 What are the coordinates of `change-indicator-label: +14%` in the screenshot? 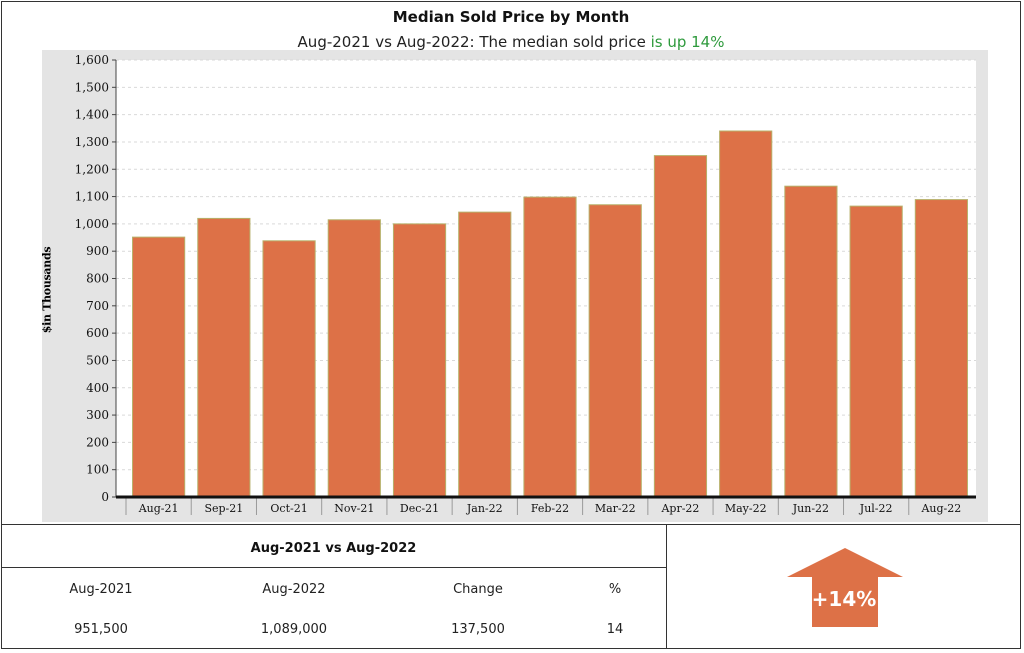 It's located at (844, 599).